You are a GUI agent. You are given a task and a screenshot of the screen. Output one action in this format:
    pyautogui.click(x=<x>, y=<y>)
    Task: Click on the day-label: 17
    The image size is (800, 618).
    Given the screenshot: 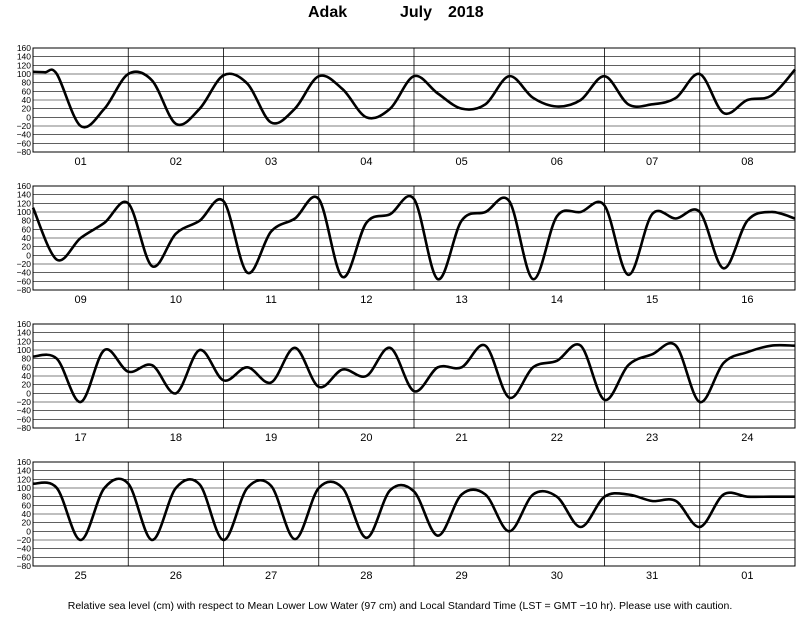 What is the action you would take?
    pyautogui.click(x=81, y=438)
    